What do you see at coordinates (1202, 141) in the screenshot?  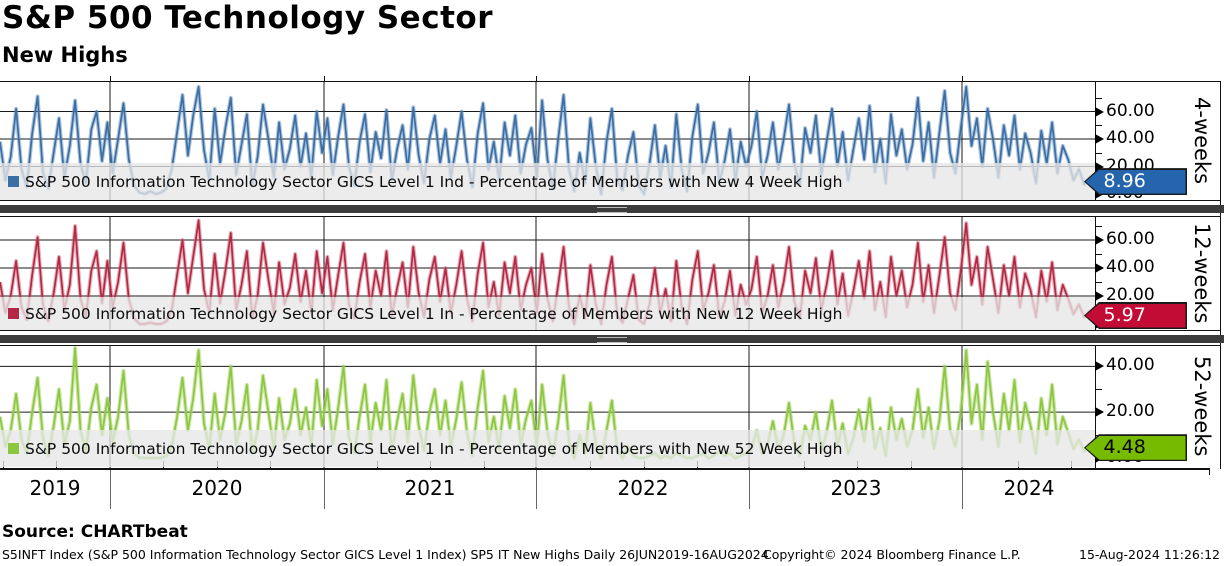 I see `panel-axis-title: 4-weeks` at bounding box center [1202, 141].